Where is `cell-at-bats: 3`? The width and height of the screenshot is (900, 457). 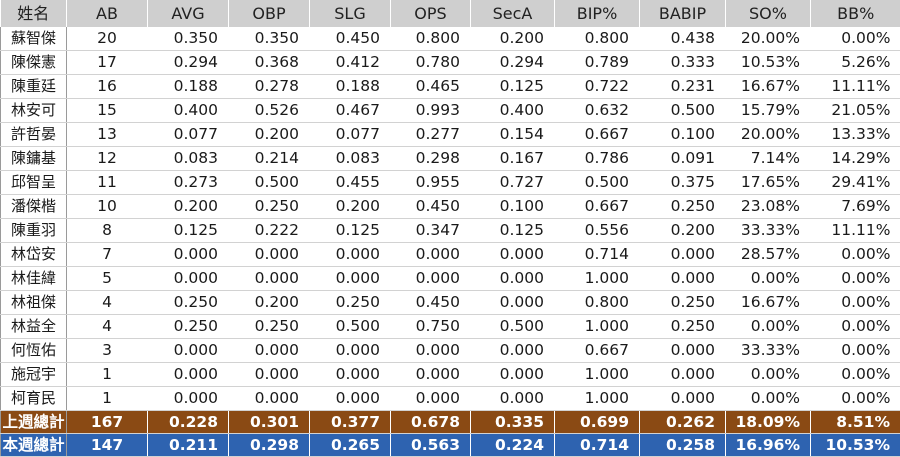 cell-at-bats: 3 is located at coordinates (107, 351).